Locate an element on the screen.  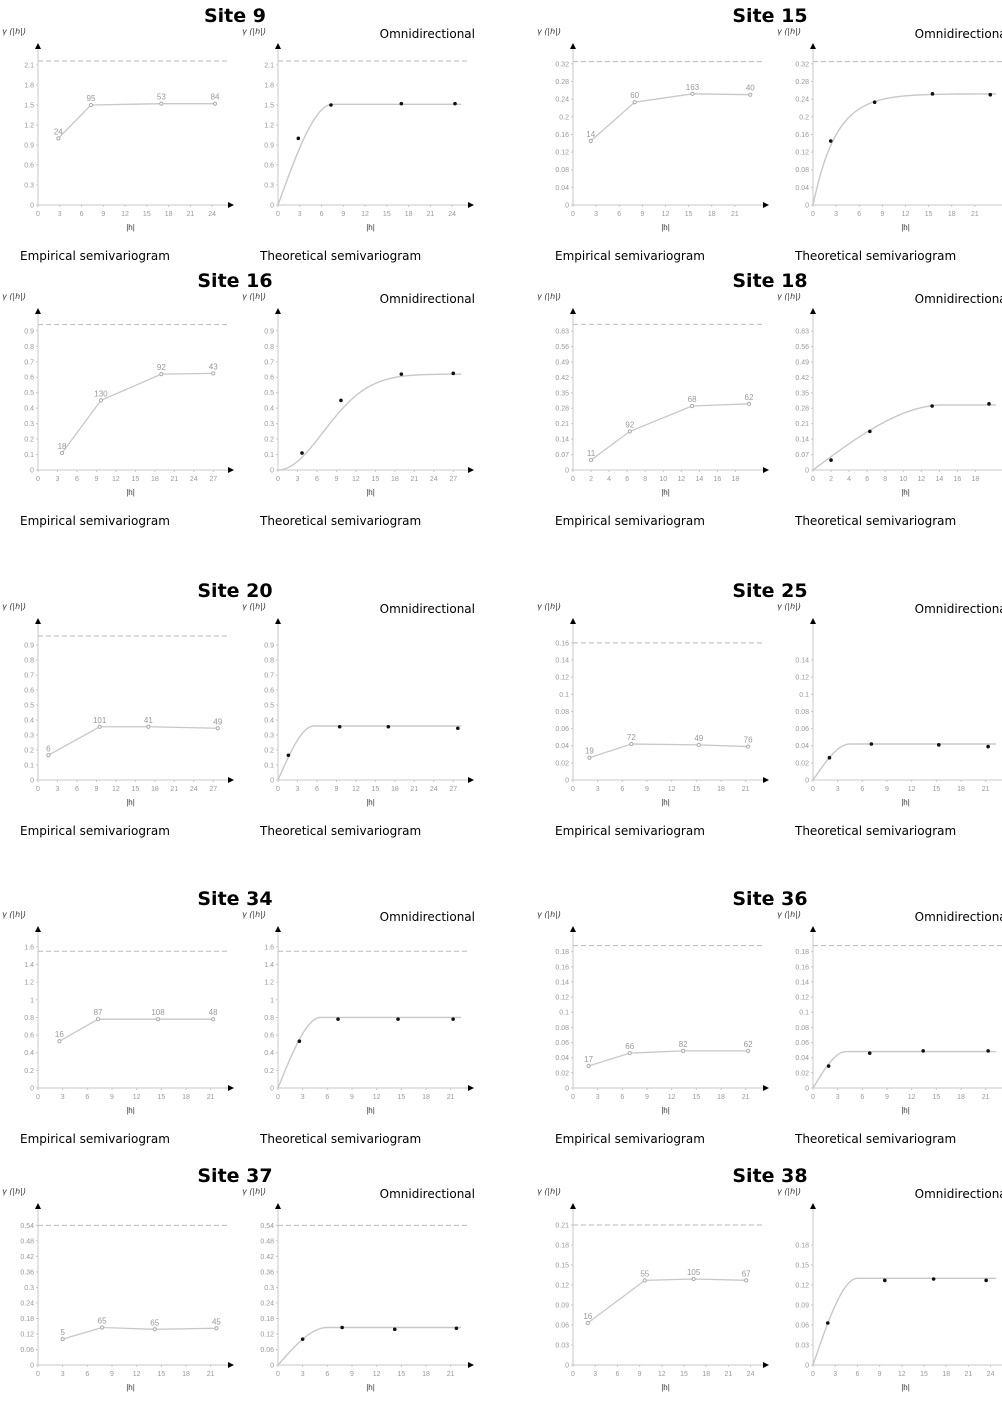
theoretical-model-curve is located at coordinates (904, 437).